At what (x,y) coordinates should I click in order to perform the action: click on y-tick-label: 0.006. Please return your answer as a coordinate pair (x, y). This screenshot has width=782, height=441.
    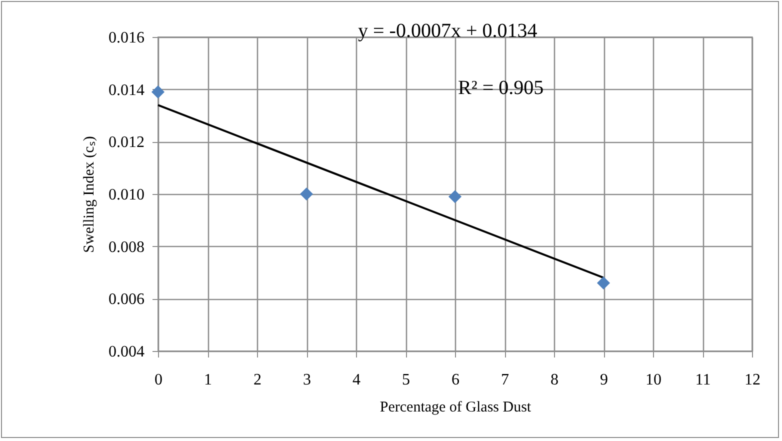
    Looking at the image, I should click on (126, 299).